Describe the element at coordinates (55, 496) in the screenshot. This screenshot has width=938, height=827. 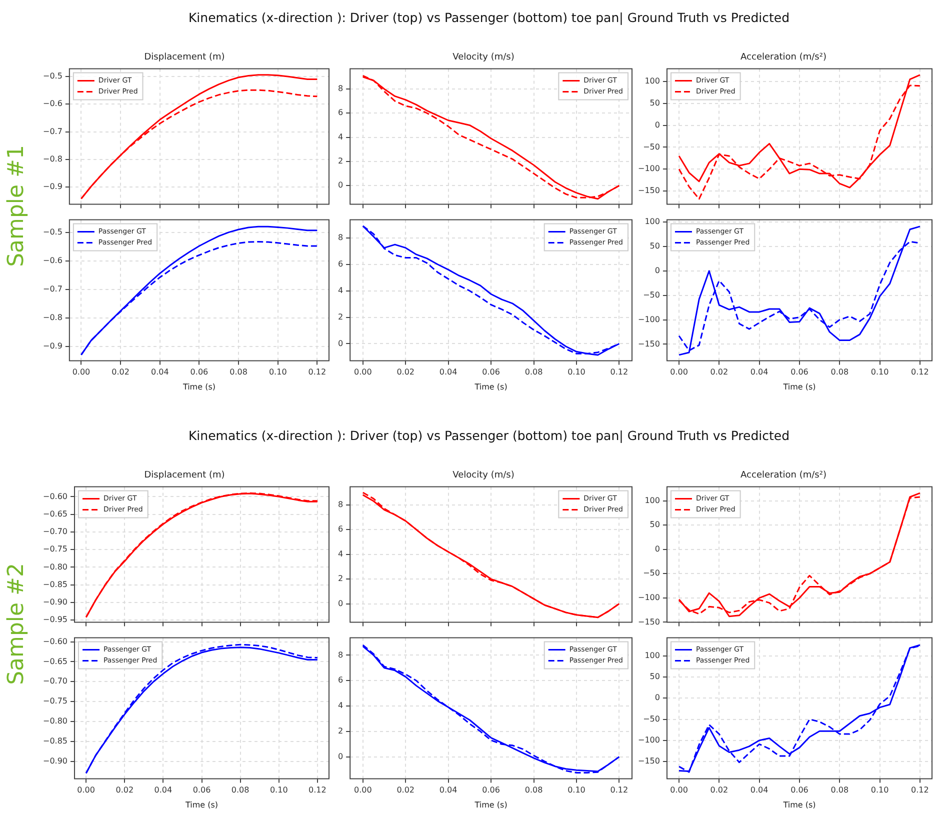
I see `y-tick-label: −0.60` at that location.